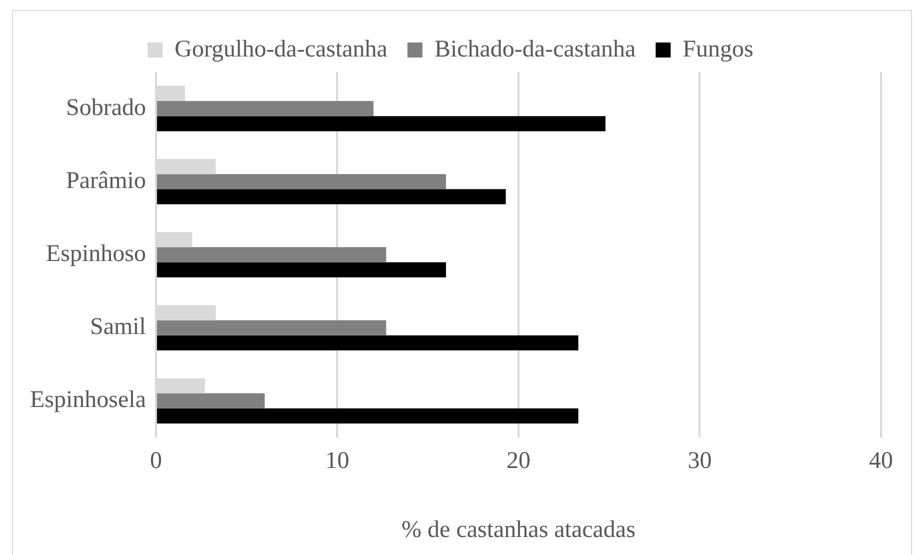 The height and width of the screenshot is (555, 916). What do you see at coordinates (106, 181) in the screenshot?
I see `y-tick-label: Parâmio` at bounding box center [106, 181].